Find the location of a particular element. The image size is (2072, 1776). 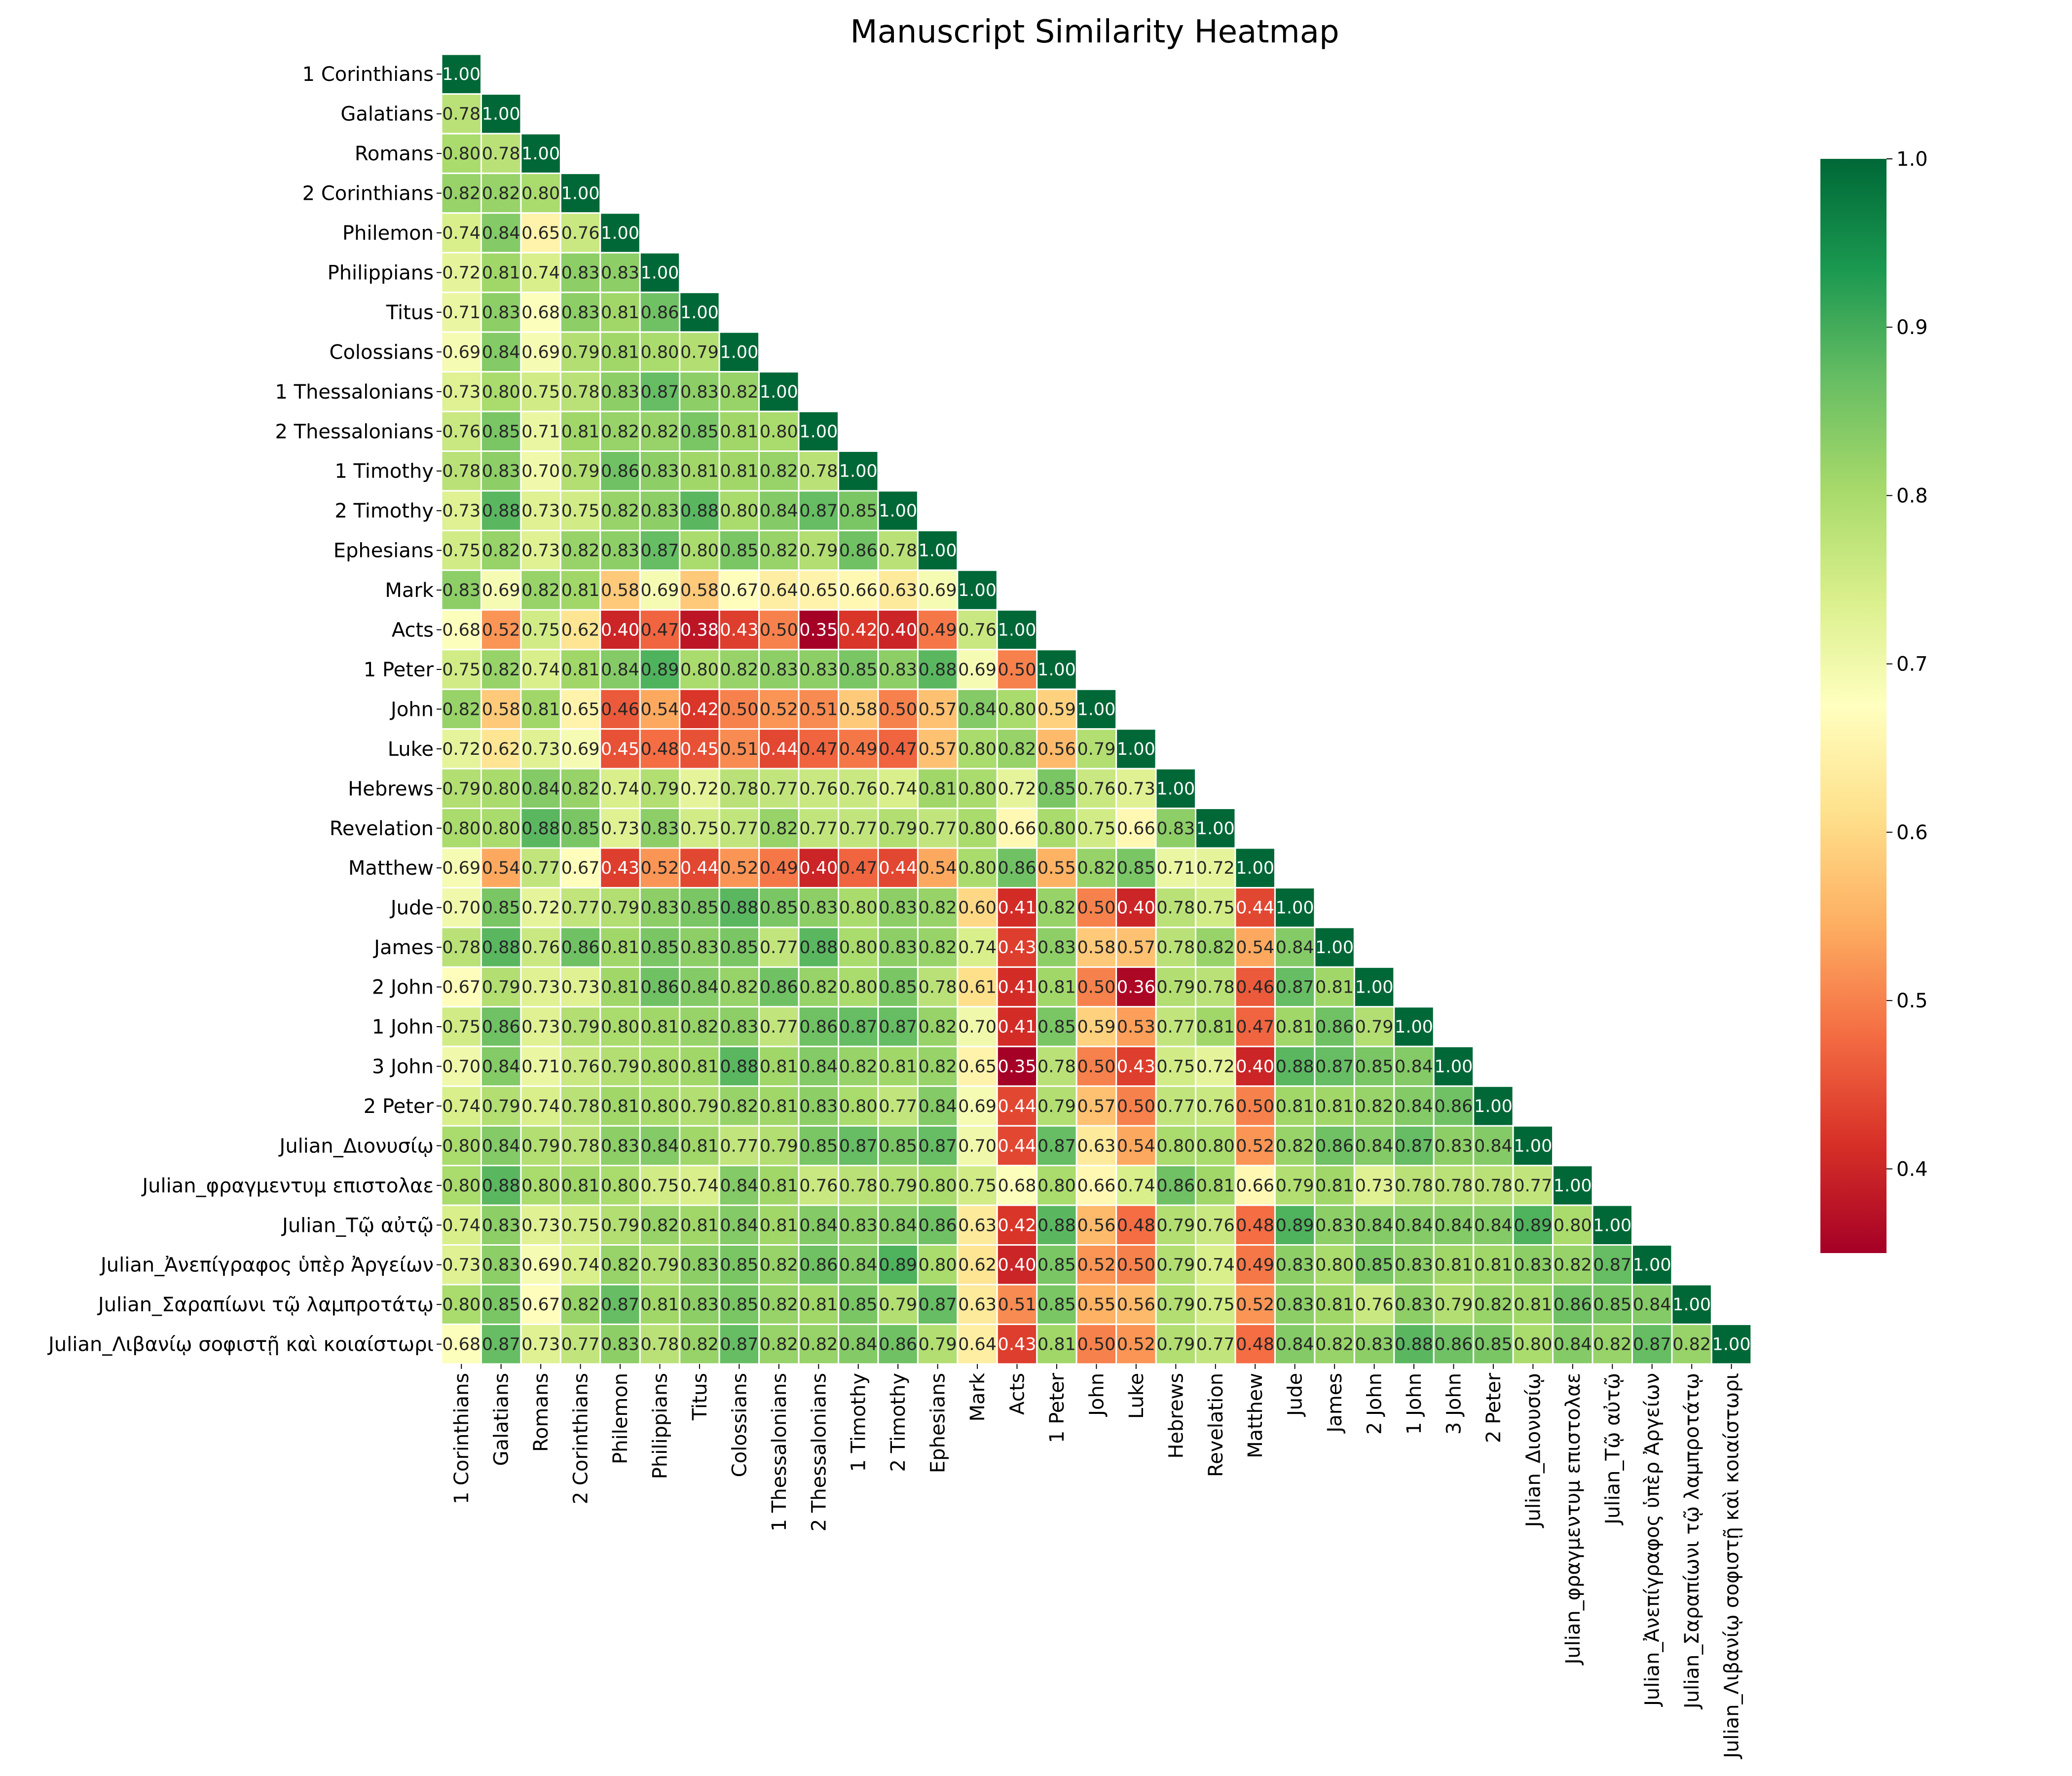

cell-value-label: 0.68 is located at coordinates (462, 631).